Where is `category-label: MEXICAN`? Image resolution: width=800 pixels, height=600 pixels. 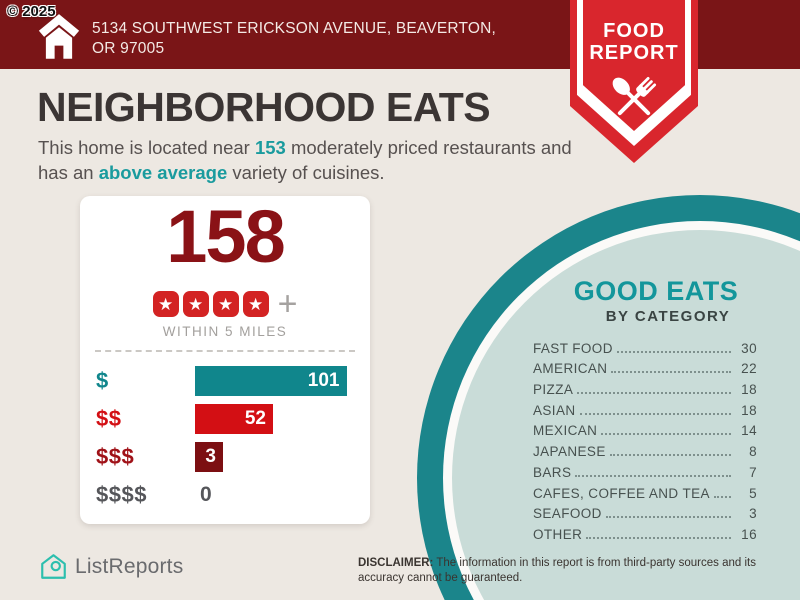 category-label: MEXICAN is located at coordinates (565, 431).